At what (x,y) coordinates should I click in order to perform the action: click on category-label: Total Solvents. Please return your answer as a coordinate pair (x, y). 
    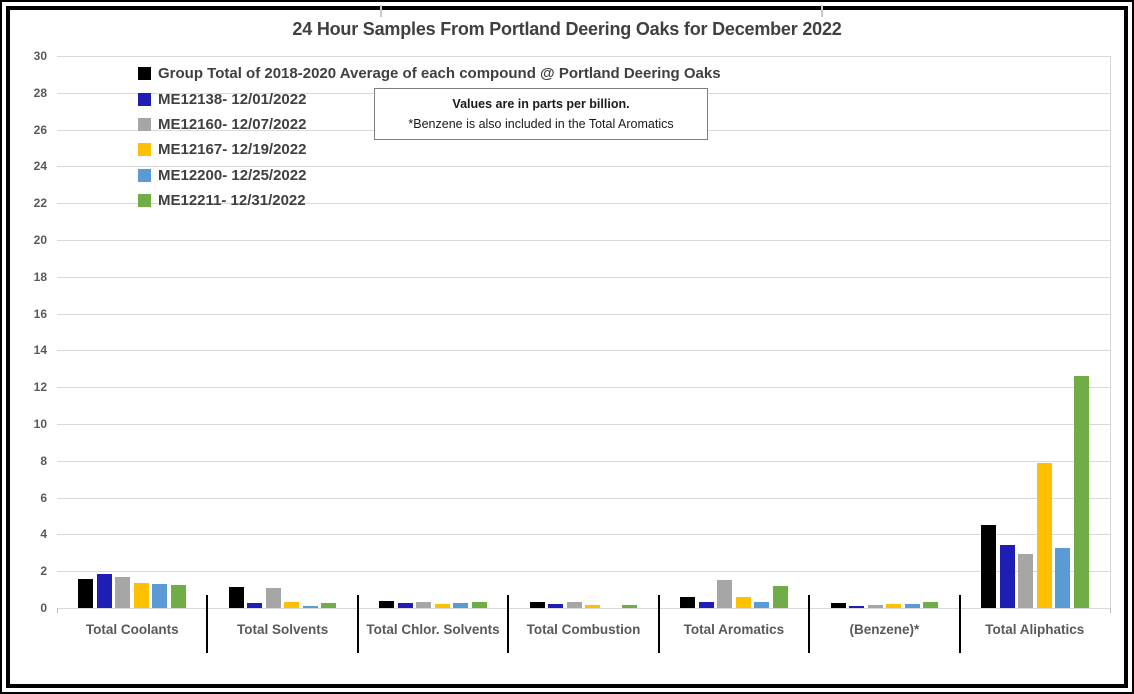
    Looking at the image, I should click on (283, 629).